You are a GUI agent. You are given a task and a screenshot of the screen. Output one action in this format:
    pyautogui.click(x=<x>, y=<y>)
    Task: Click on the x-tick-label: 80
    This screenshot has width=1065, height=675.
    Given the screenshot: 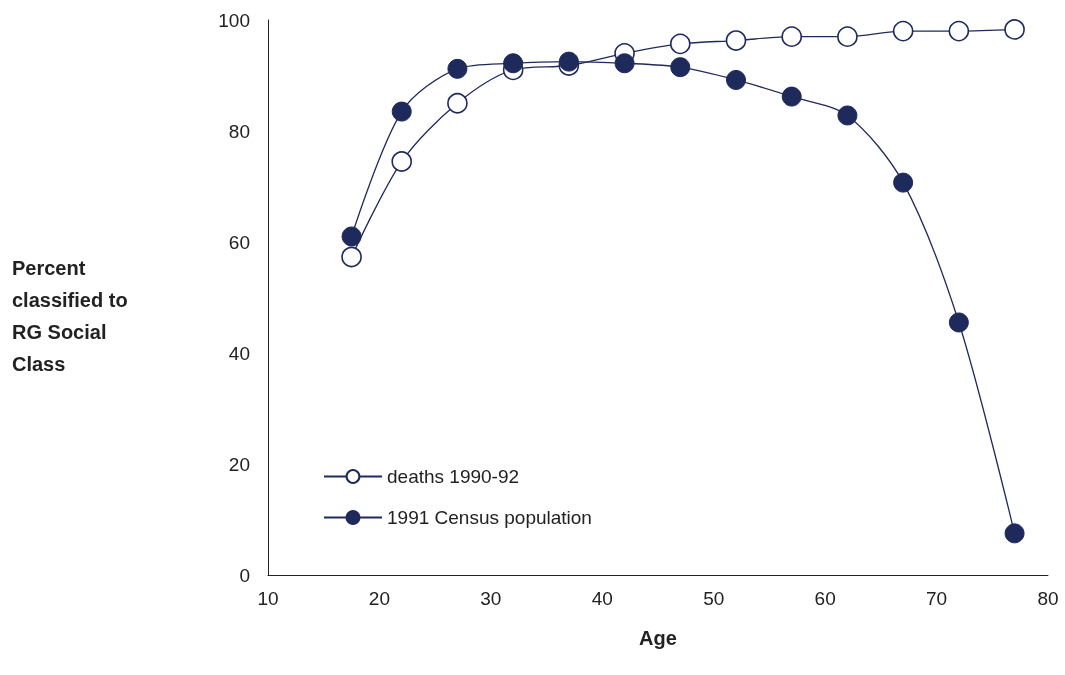 What is the action you would take?
    pyautogui.click(x=1048, y=598)
    